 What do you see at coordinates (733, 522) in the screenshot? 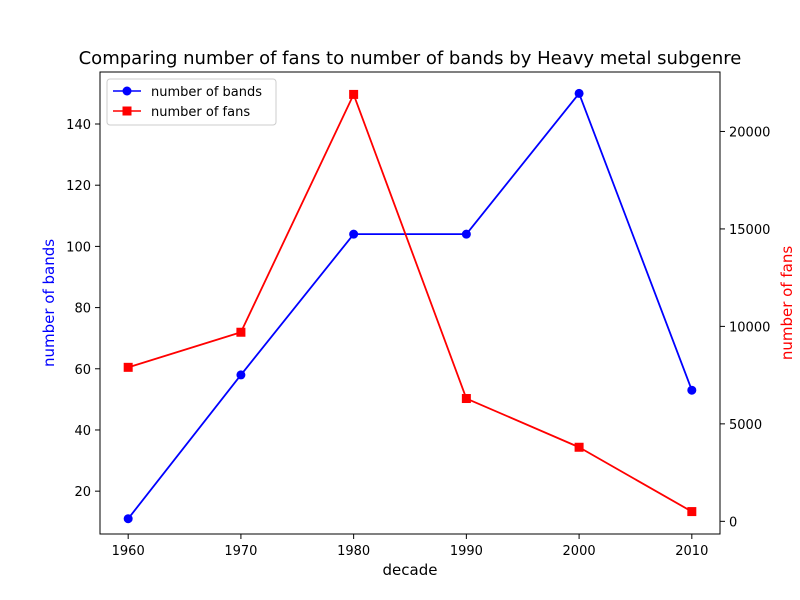
I see `y-right-tick-label: 0` at bounding box center [733, 522].